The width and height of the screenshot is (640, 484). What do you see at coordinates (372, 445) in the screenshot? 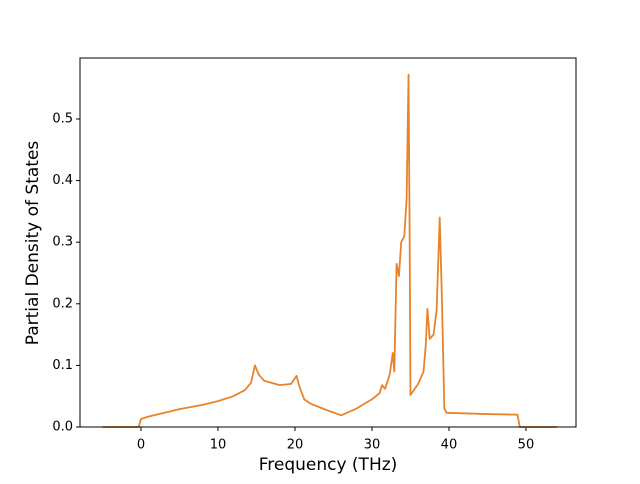
I see `x-tick-label: 30` at bounding box center [372, 445].